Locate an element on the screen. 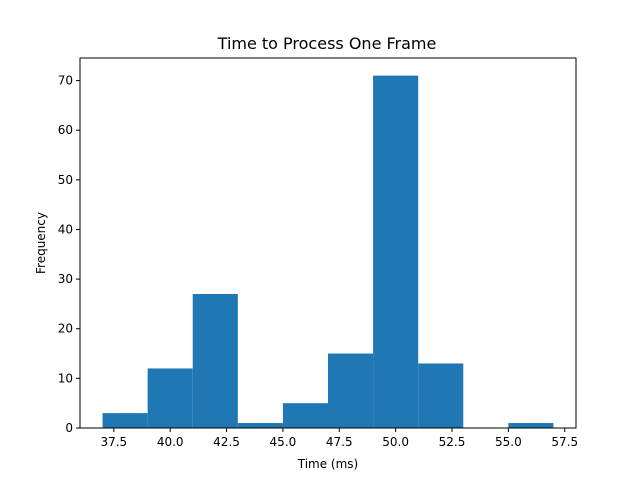 The width and height of the screenshot is (640, 480). y-tick-label: 60 is located at coordinates (65, 130).